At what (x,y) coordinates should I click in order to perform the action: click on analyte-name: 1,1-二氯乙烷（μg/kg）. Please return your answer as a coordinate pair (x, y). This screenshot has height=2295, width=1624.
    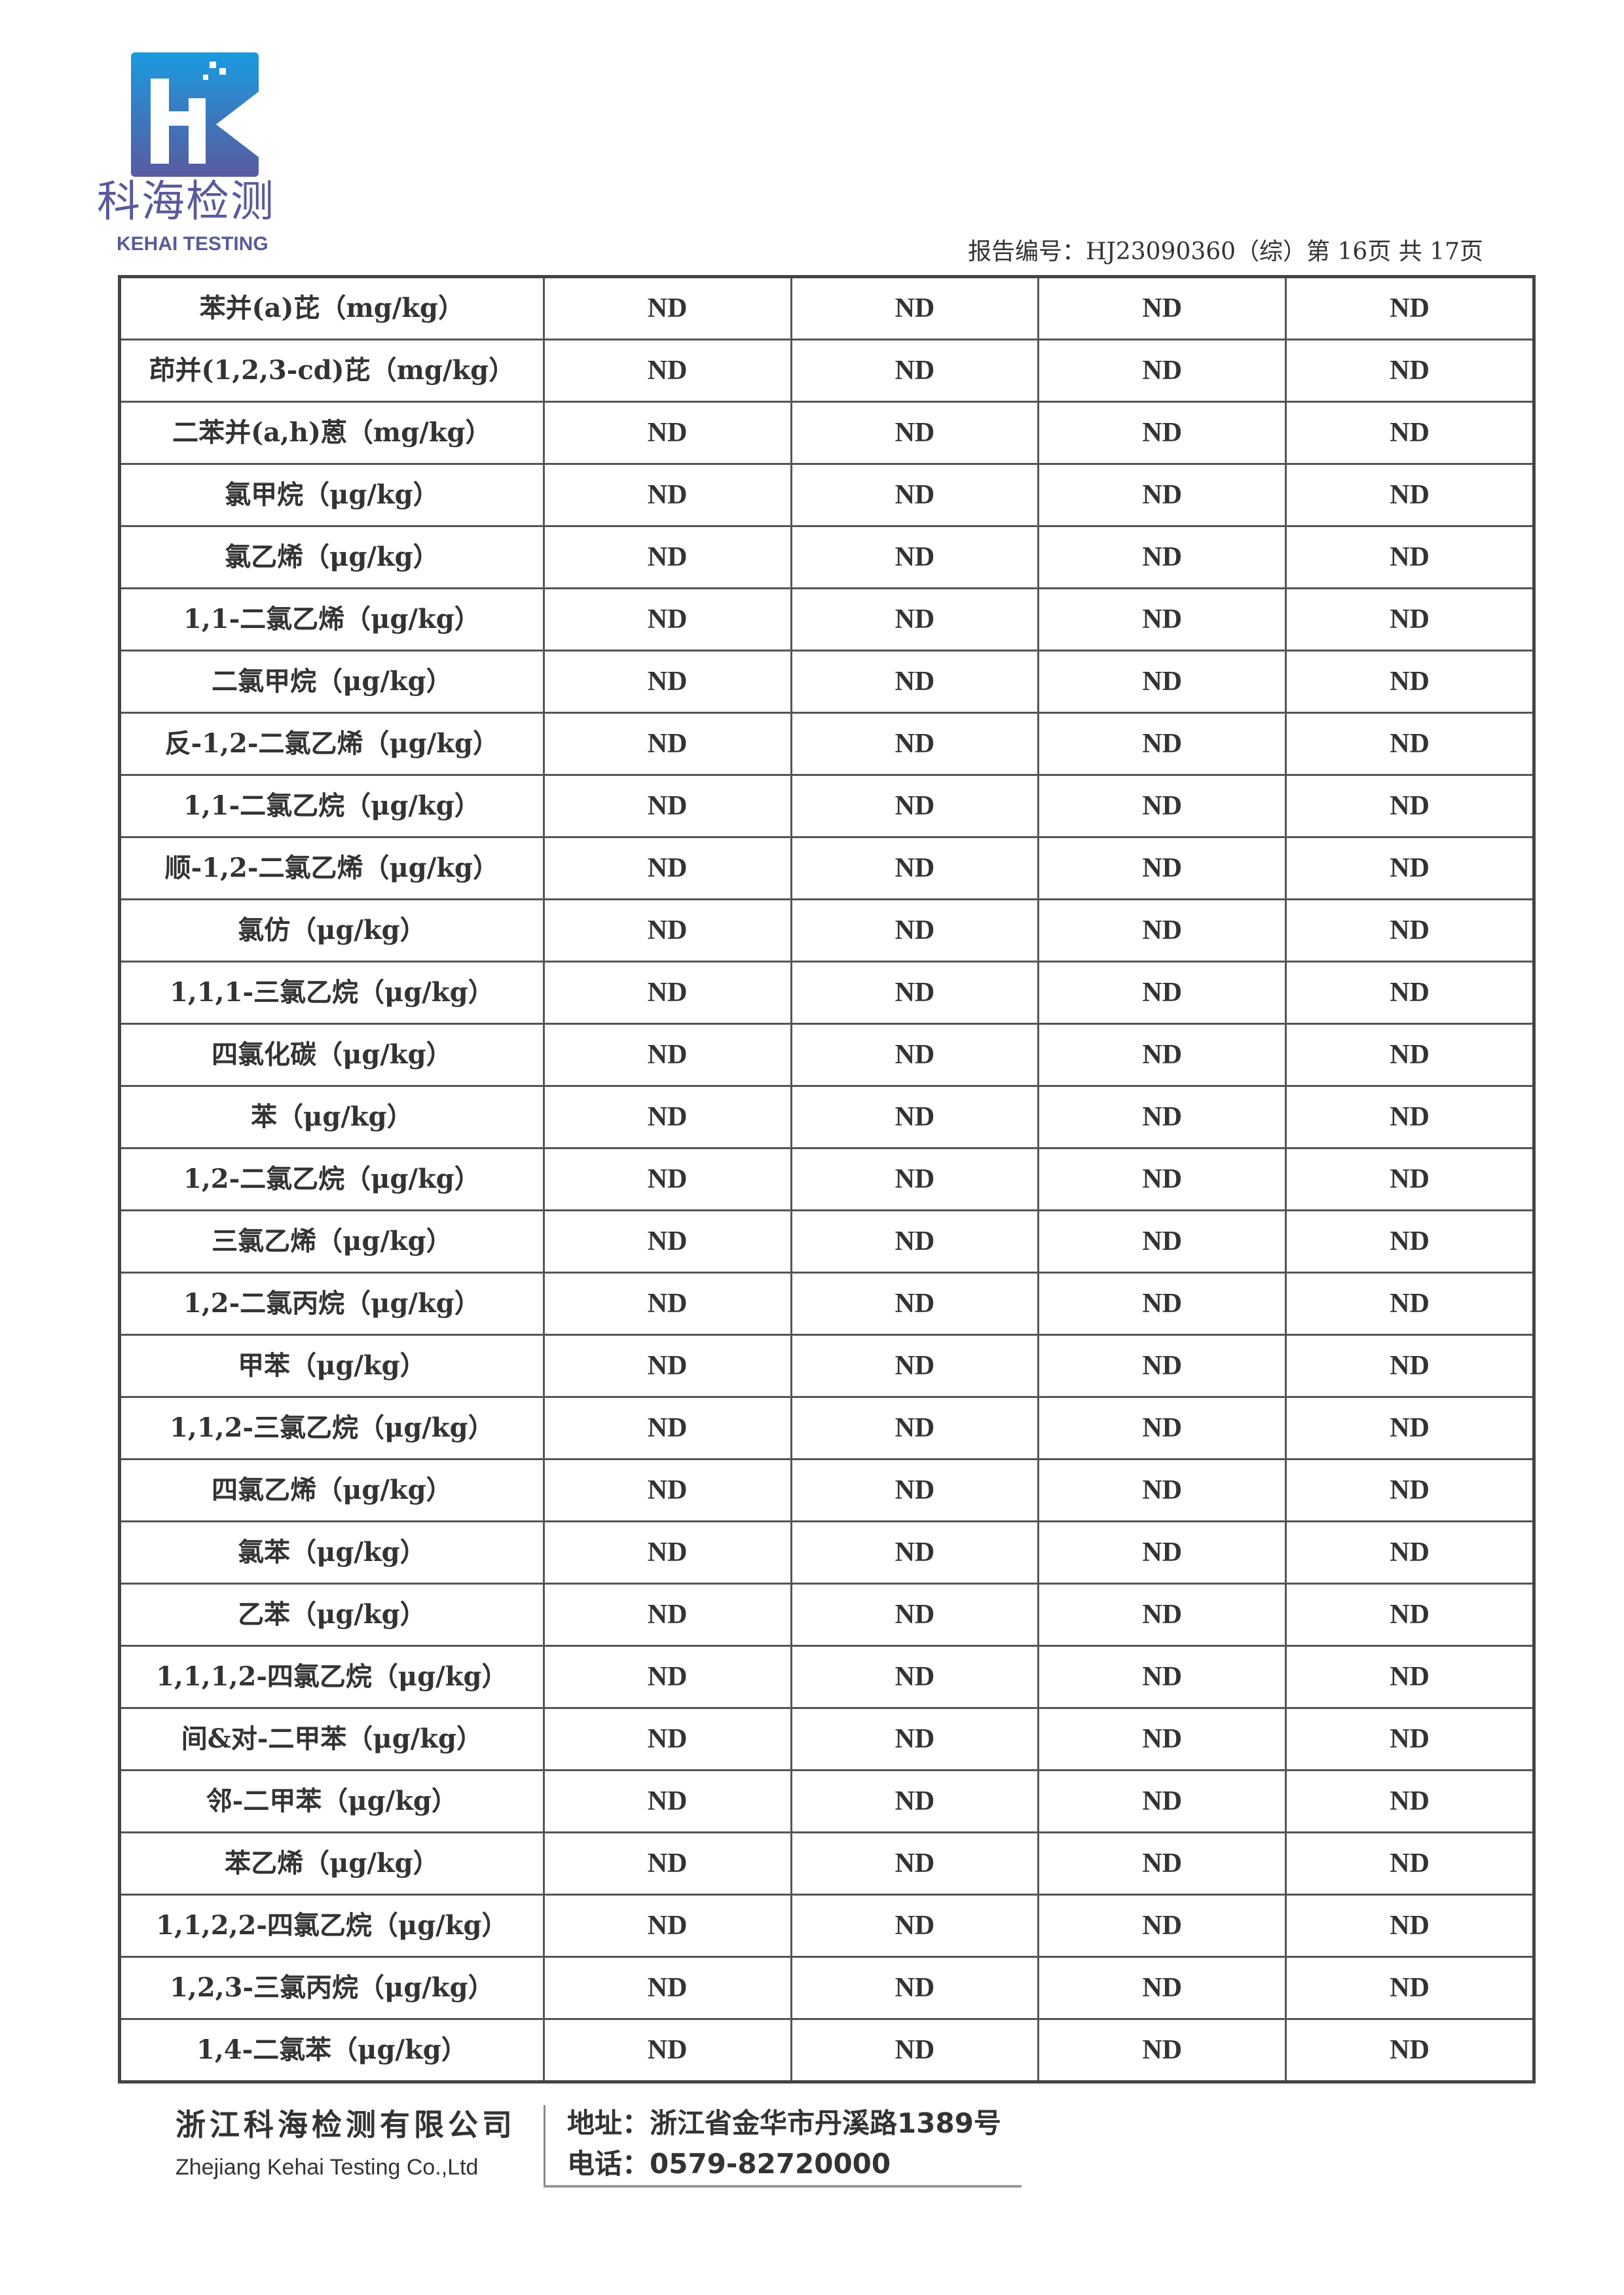
    Looking at the image, I should click on (332, 806).